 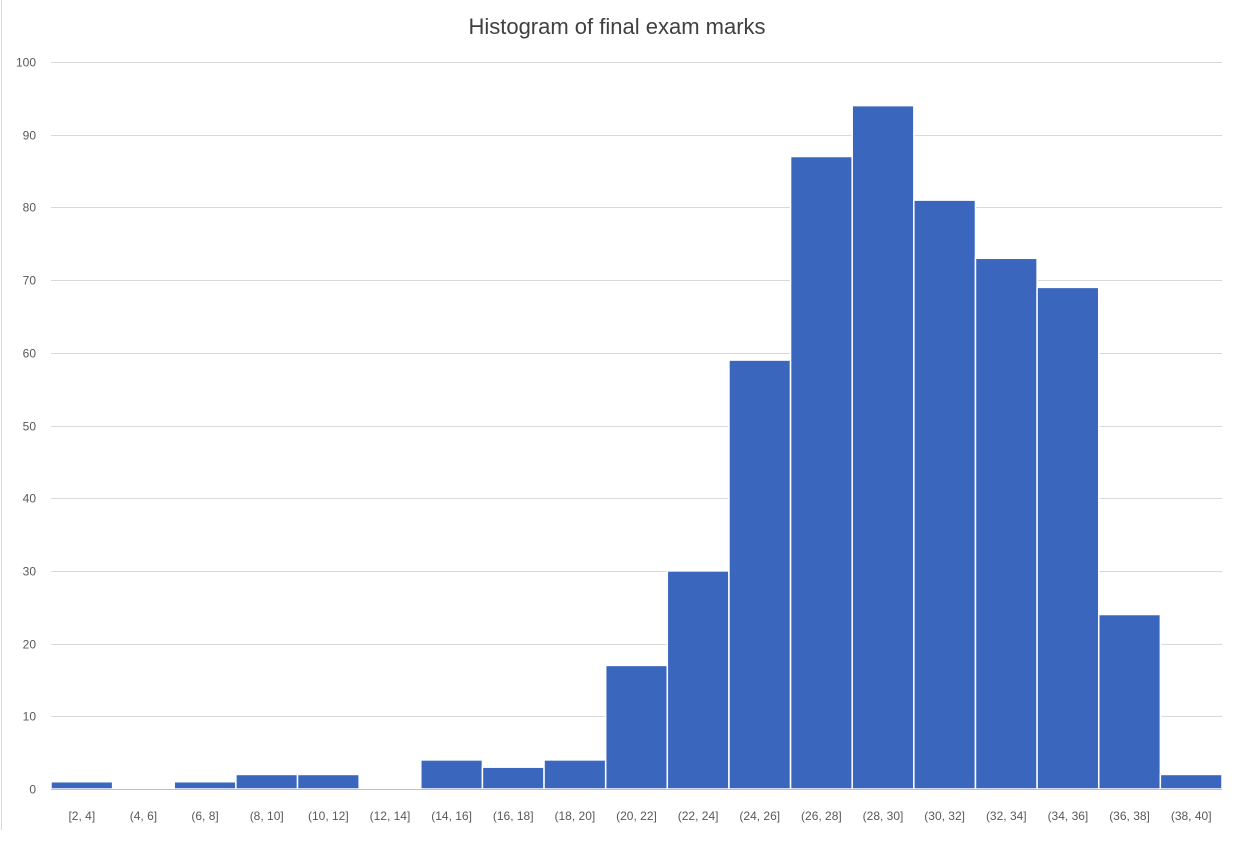 I want to click on x-category-label: (30, 32], so click(x=944, y=816).